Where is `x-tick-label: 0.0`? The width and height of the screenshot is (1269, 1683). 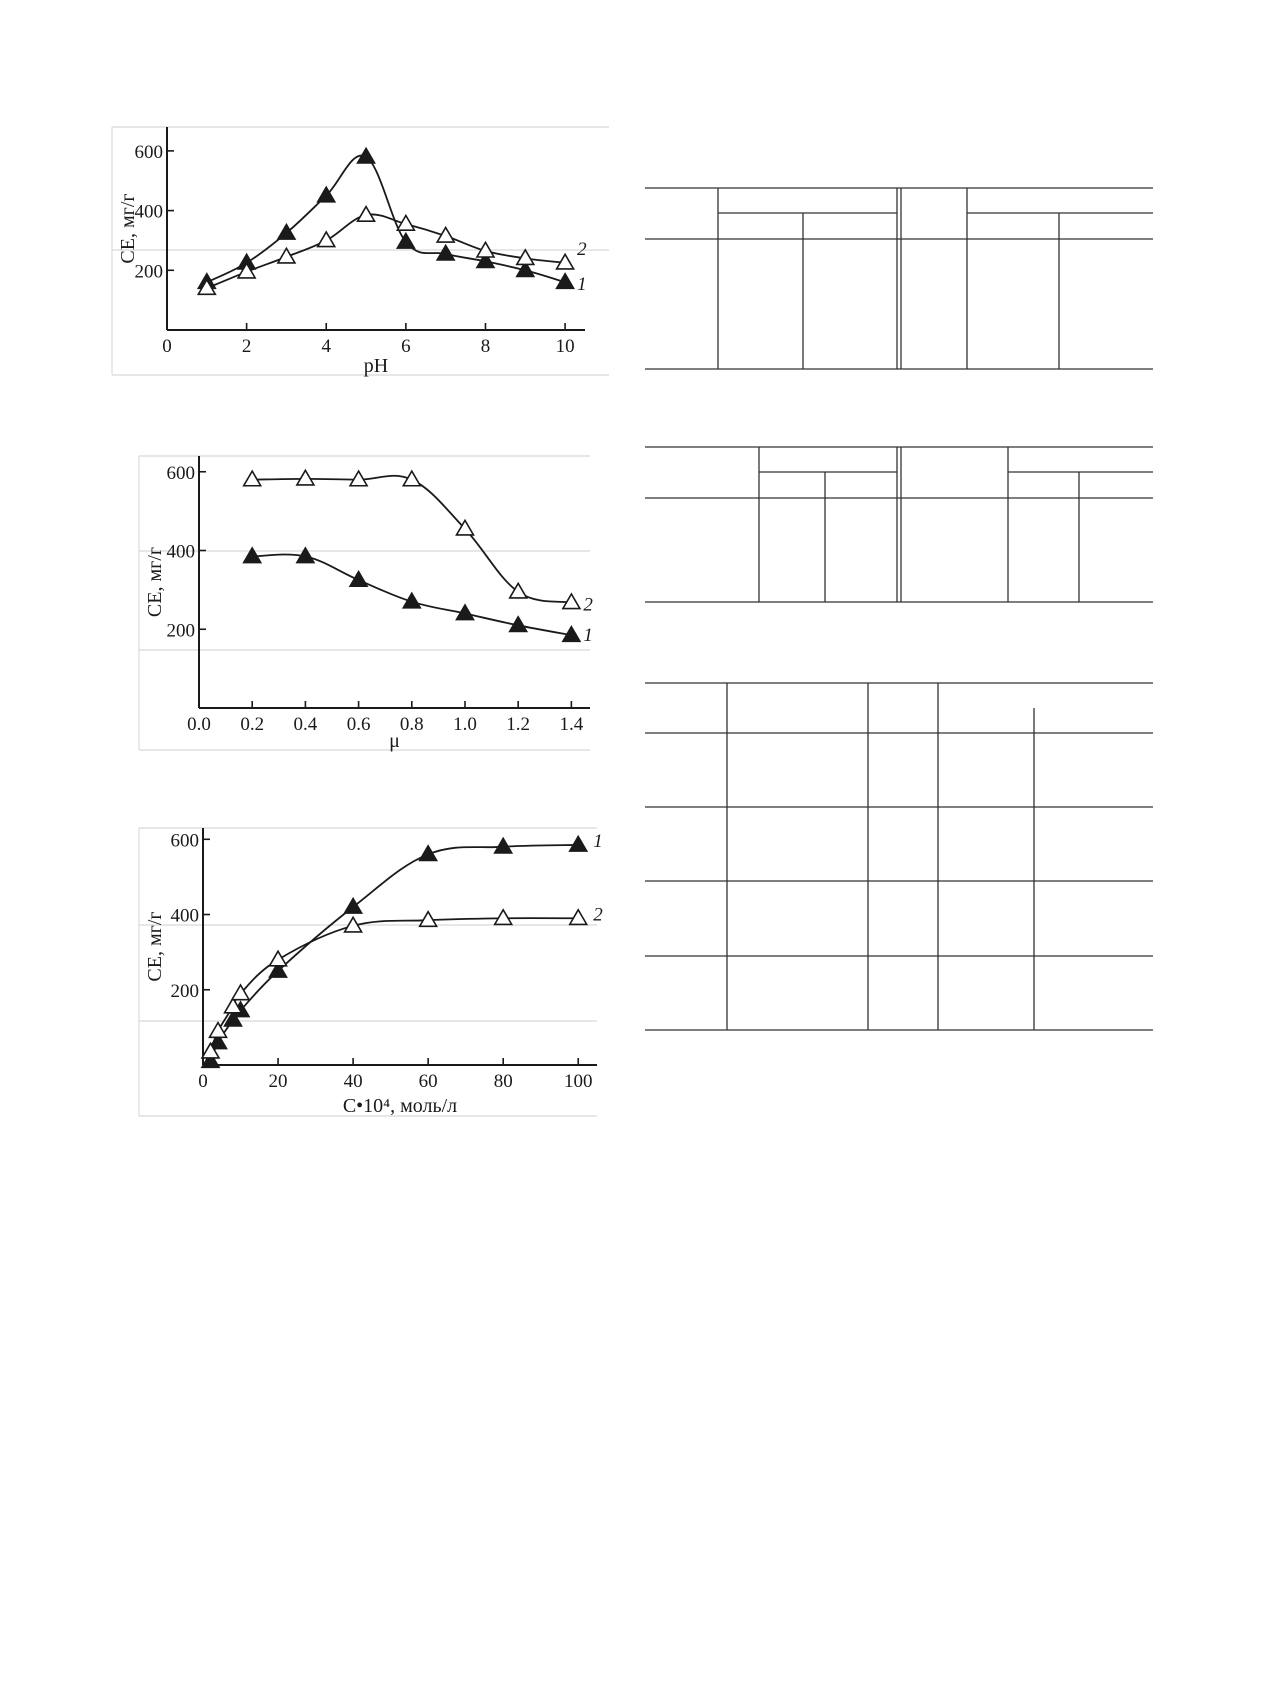
x-tick-label: 0.0 is located at coordinates (199, 724).